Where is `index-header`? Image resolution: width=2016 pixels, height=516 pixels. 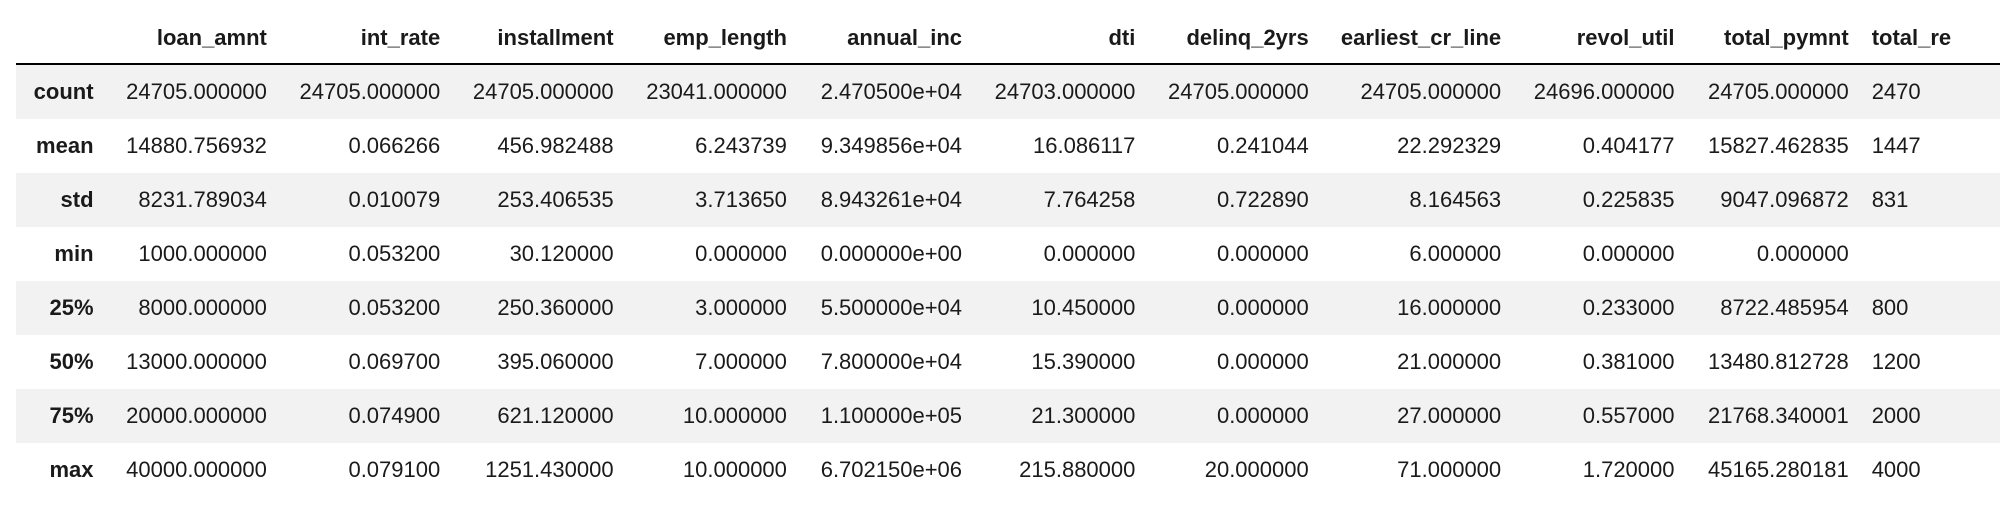
index-header is located at coordinates (59, 45).